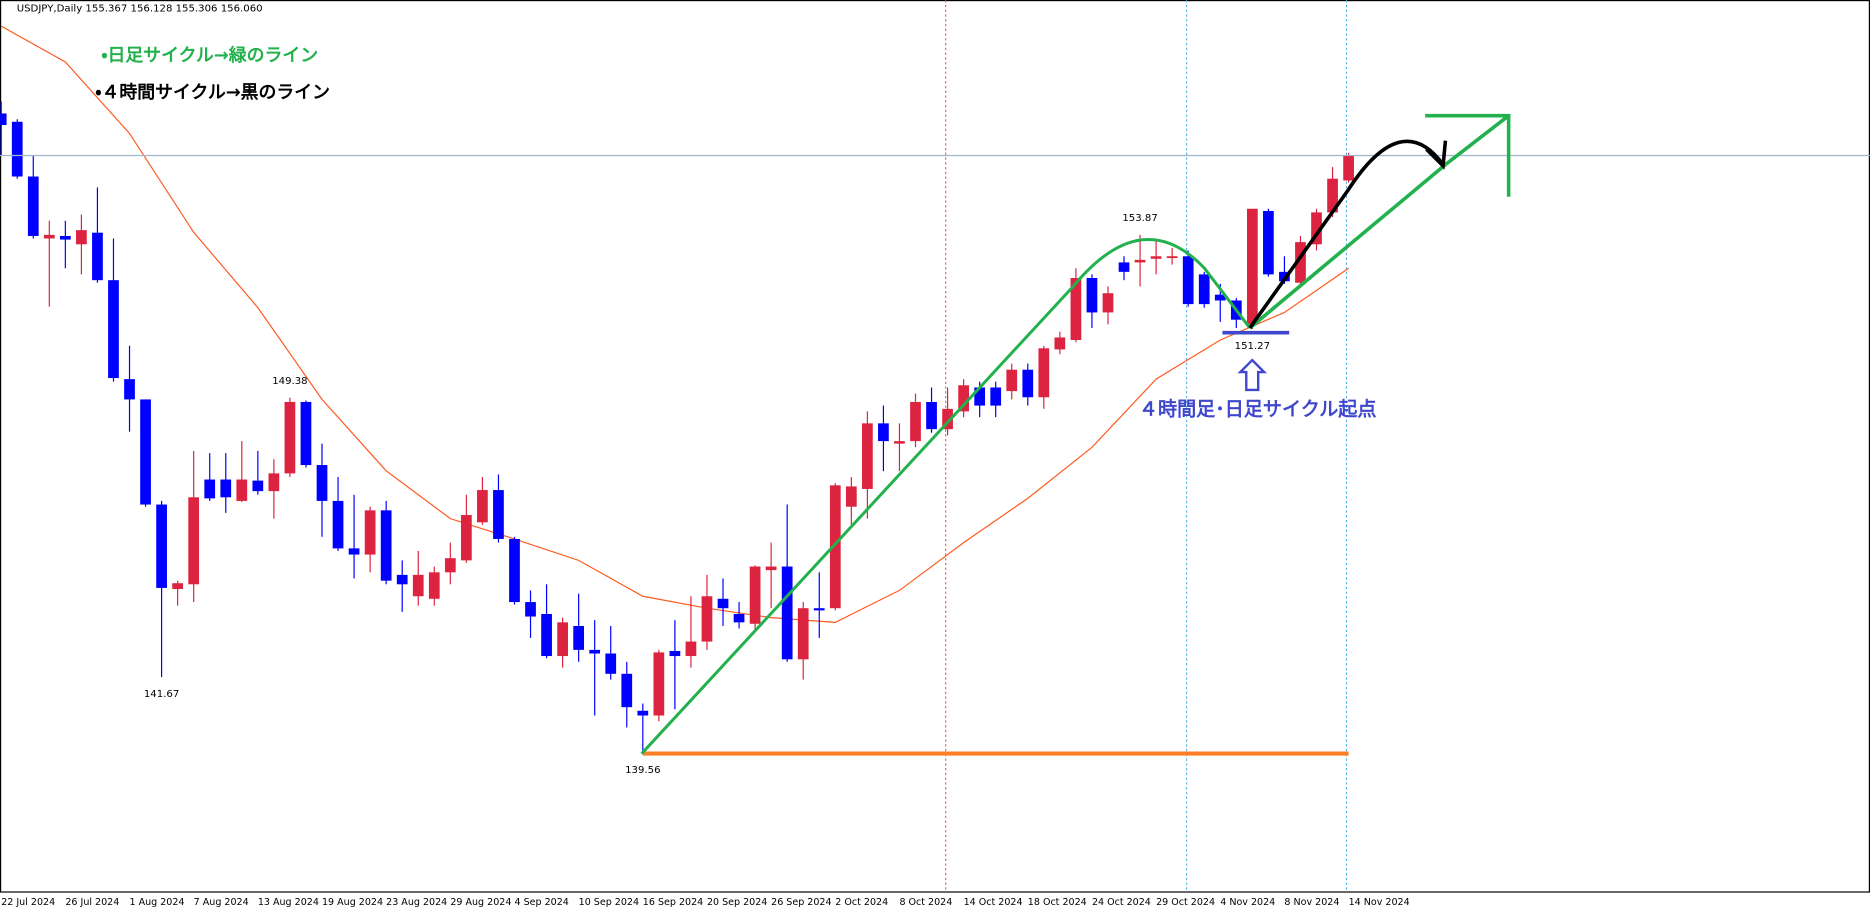  Describe the element at coordinates (1311, 902) in the screenshot. I see `x-tick-label: 8 Nov 2024` at that location.